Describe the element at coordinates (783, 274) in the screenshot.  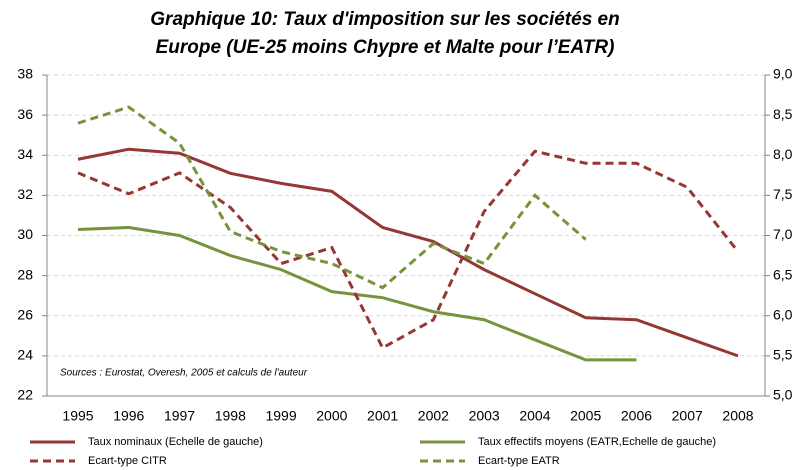
I see `y2-tick-label: 6,5` at that location.